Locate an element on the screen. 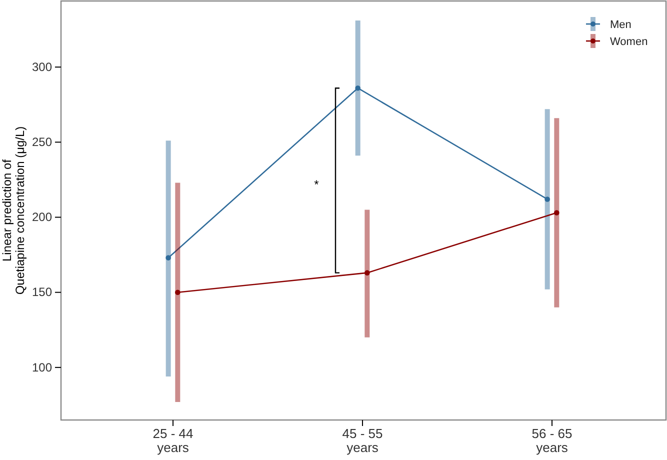 This screenshot has width=667, height=460. legend-label: Men is located at coordinates (621, 25).